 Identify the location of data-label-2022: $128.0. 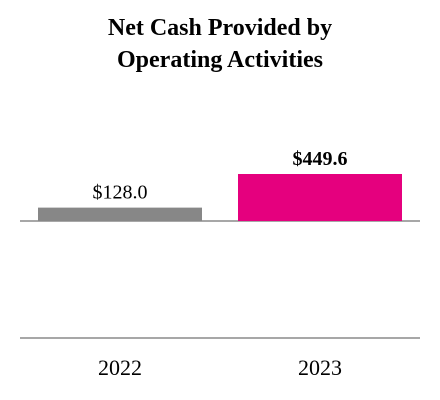
(120, 193).